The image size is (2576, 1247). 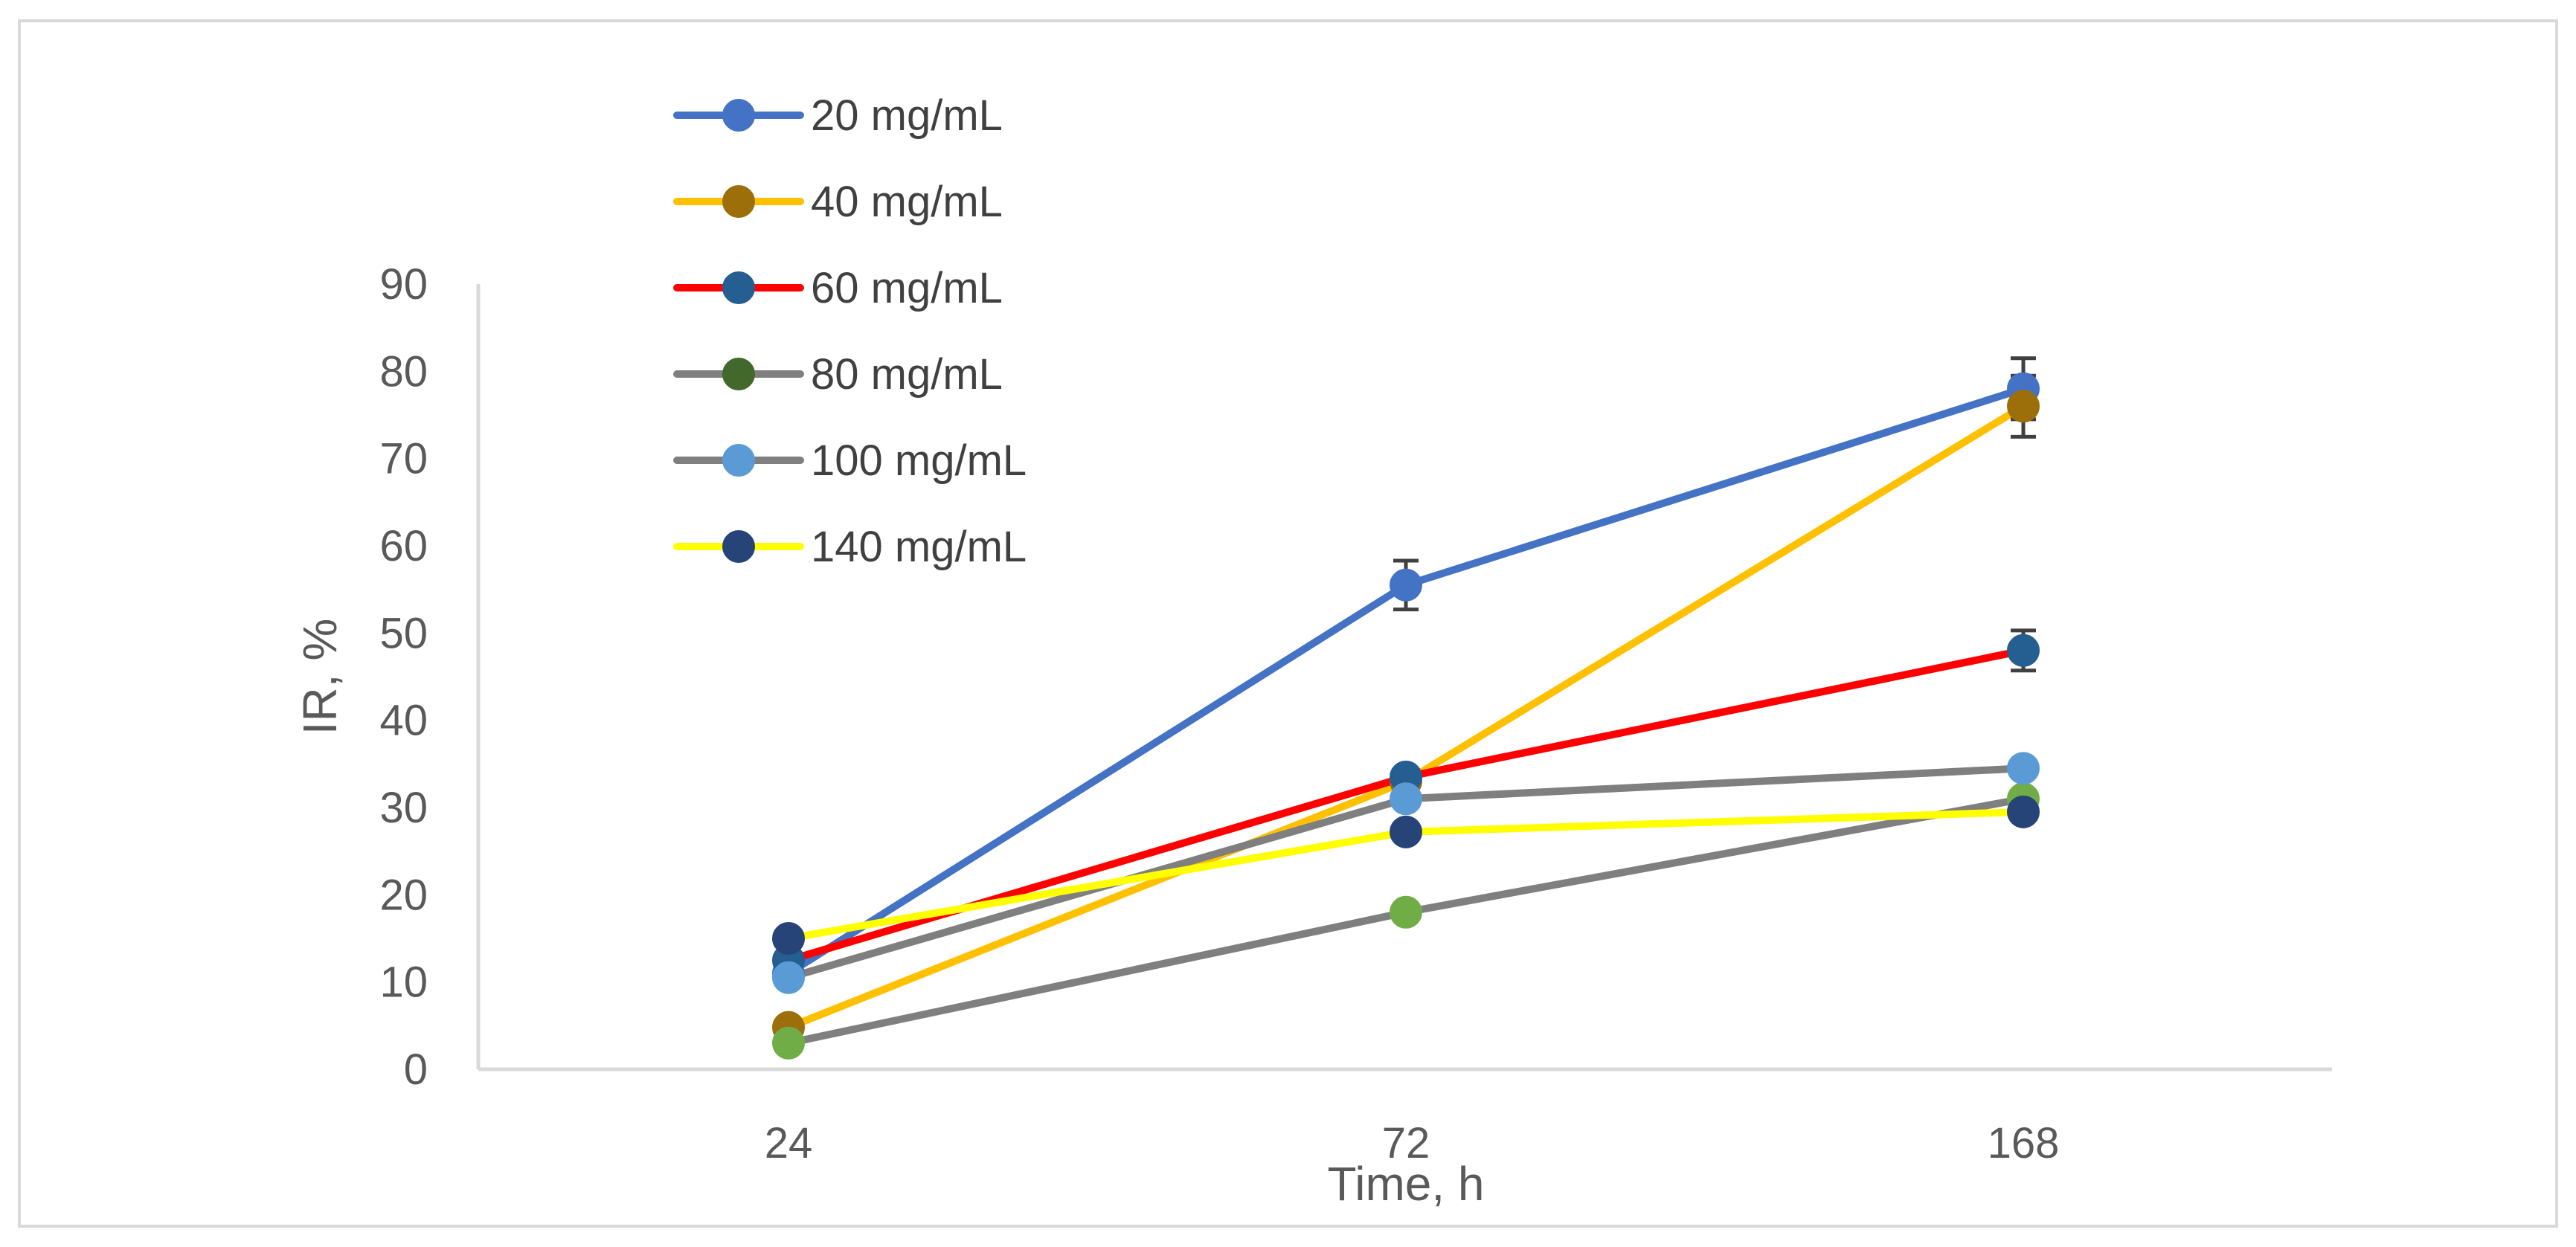 I want to click on y-tick-label: 80, so click(x=403, y=372).